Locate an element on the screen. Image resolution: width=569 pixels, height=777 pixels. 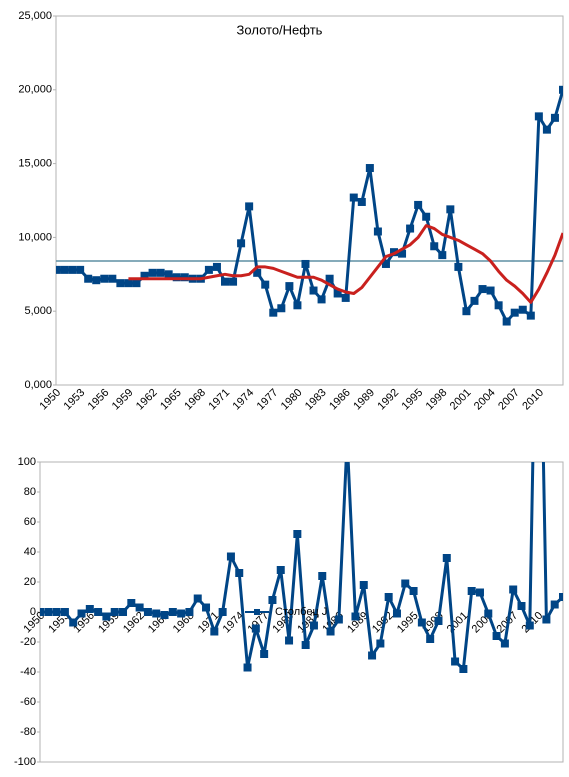
x-tick-label: 1953 is located at coordinates (75, 400).